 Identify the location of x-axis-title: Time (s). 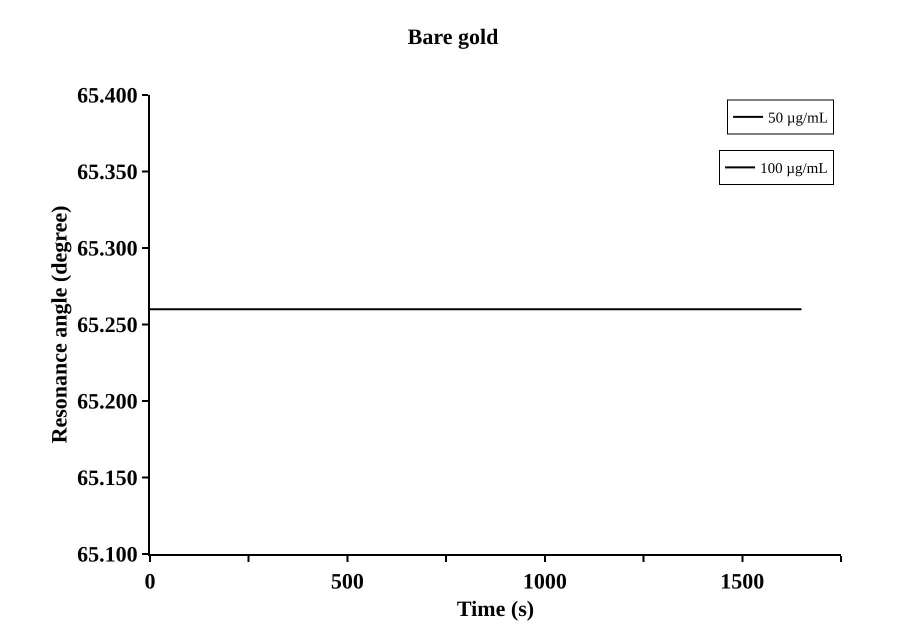
(495, 608).